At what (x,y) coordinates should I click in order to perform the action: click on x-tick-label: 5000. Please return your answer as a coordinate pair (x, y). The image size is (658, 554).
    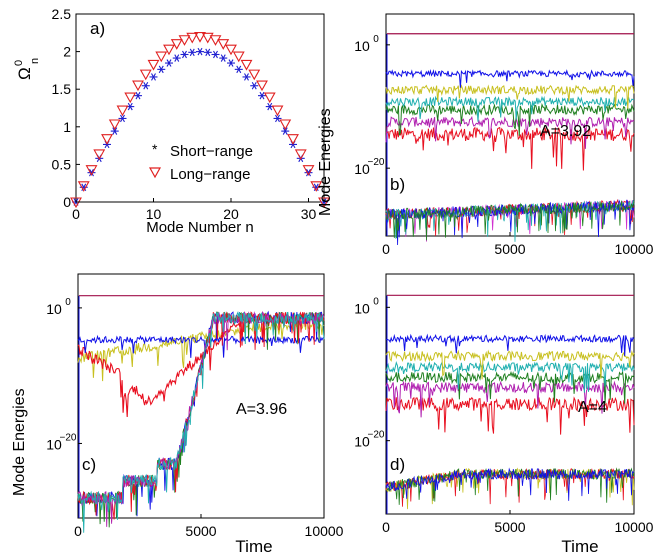
    Looking at the image, I should click on (509, 527).